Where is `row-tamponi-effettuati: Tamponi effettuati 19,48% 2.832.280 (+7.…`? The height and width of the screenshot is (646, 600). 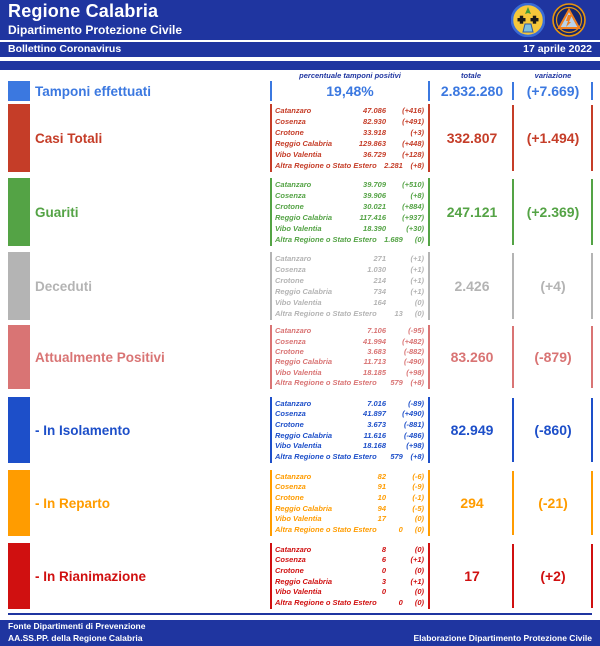
row-tamponi-effettuati: Tamponi effettuati 19,48% 2.832.280 (+7.… is located at coordinates (300, 91).